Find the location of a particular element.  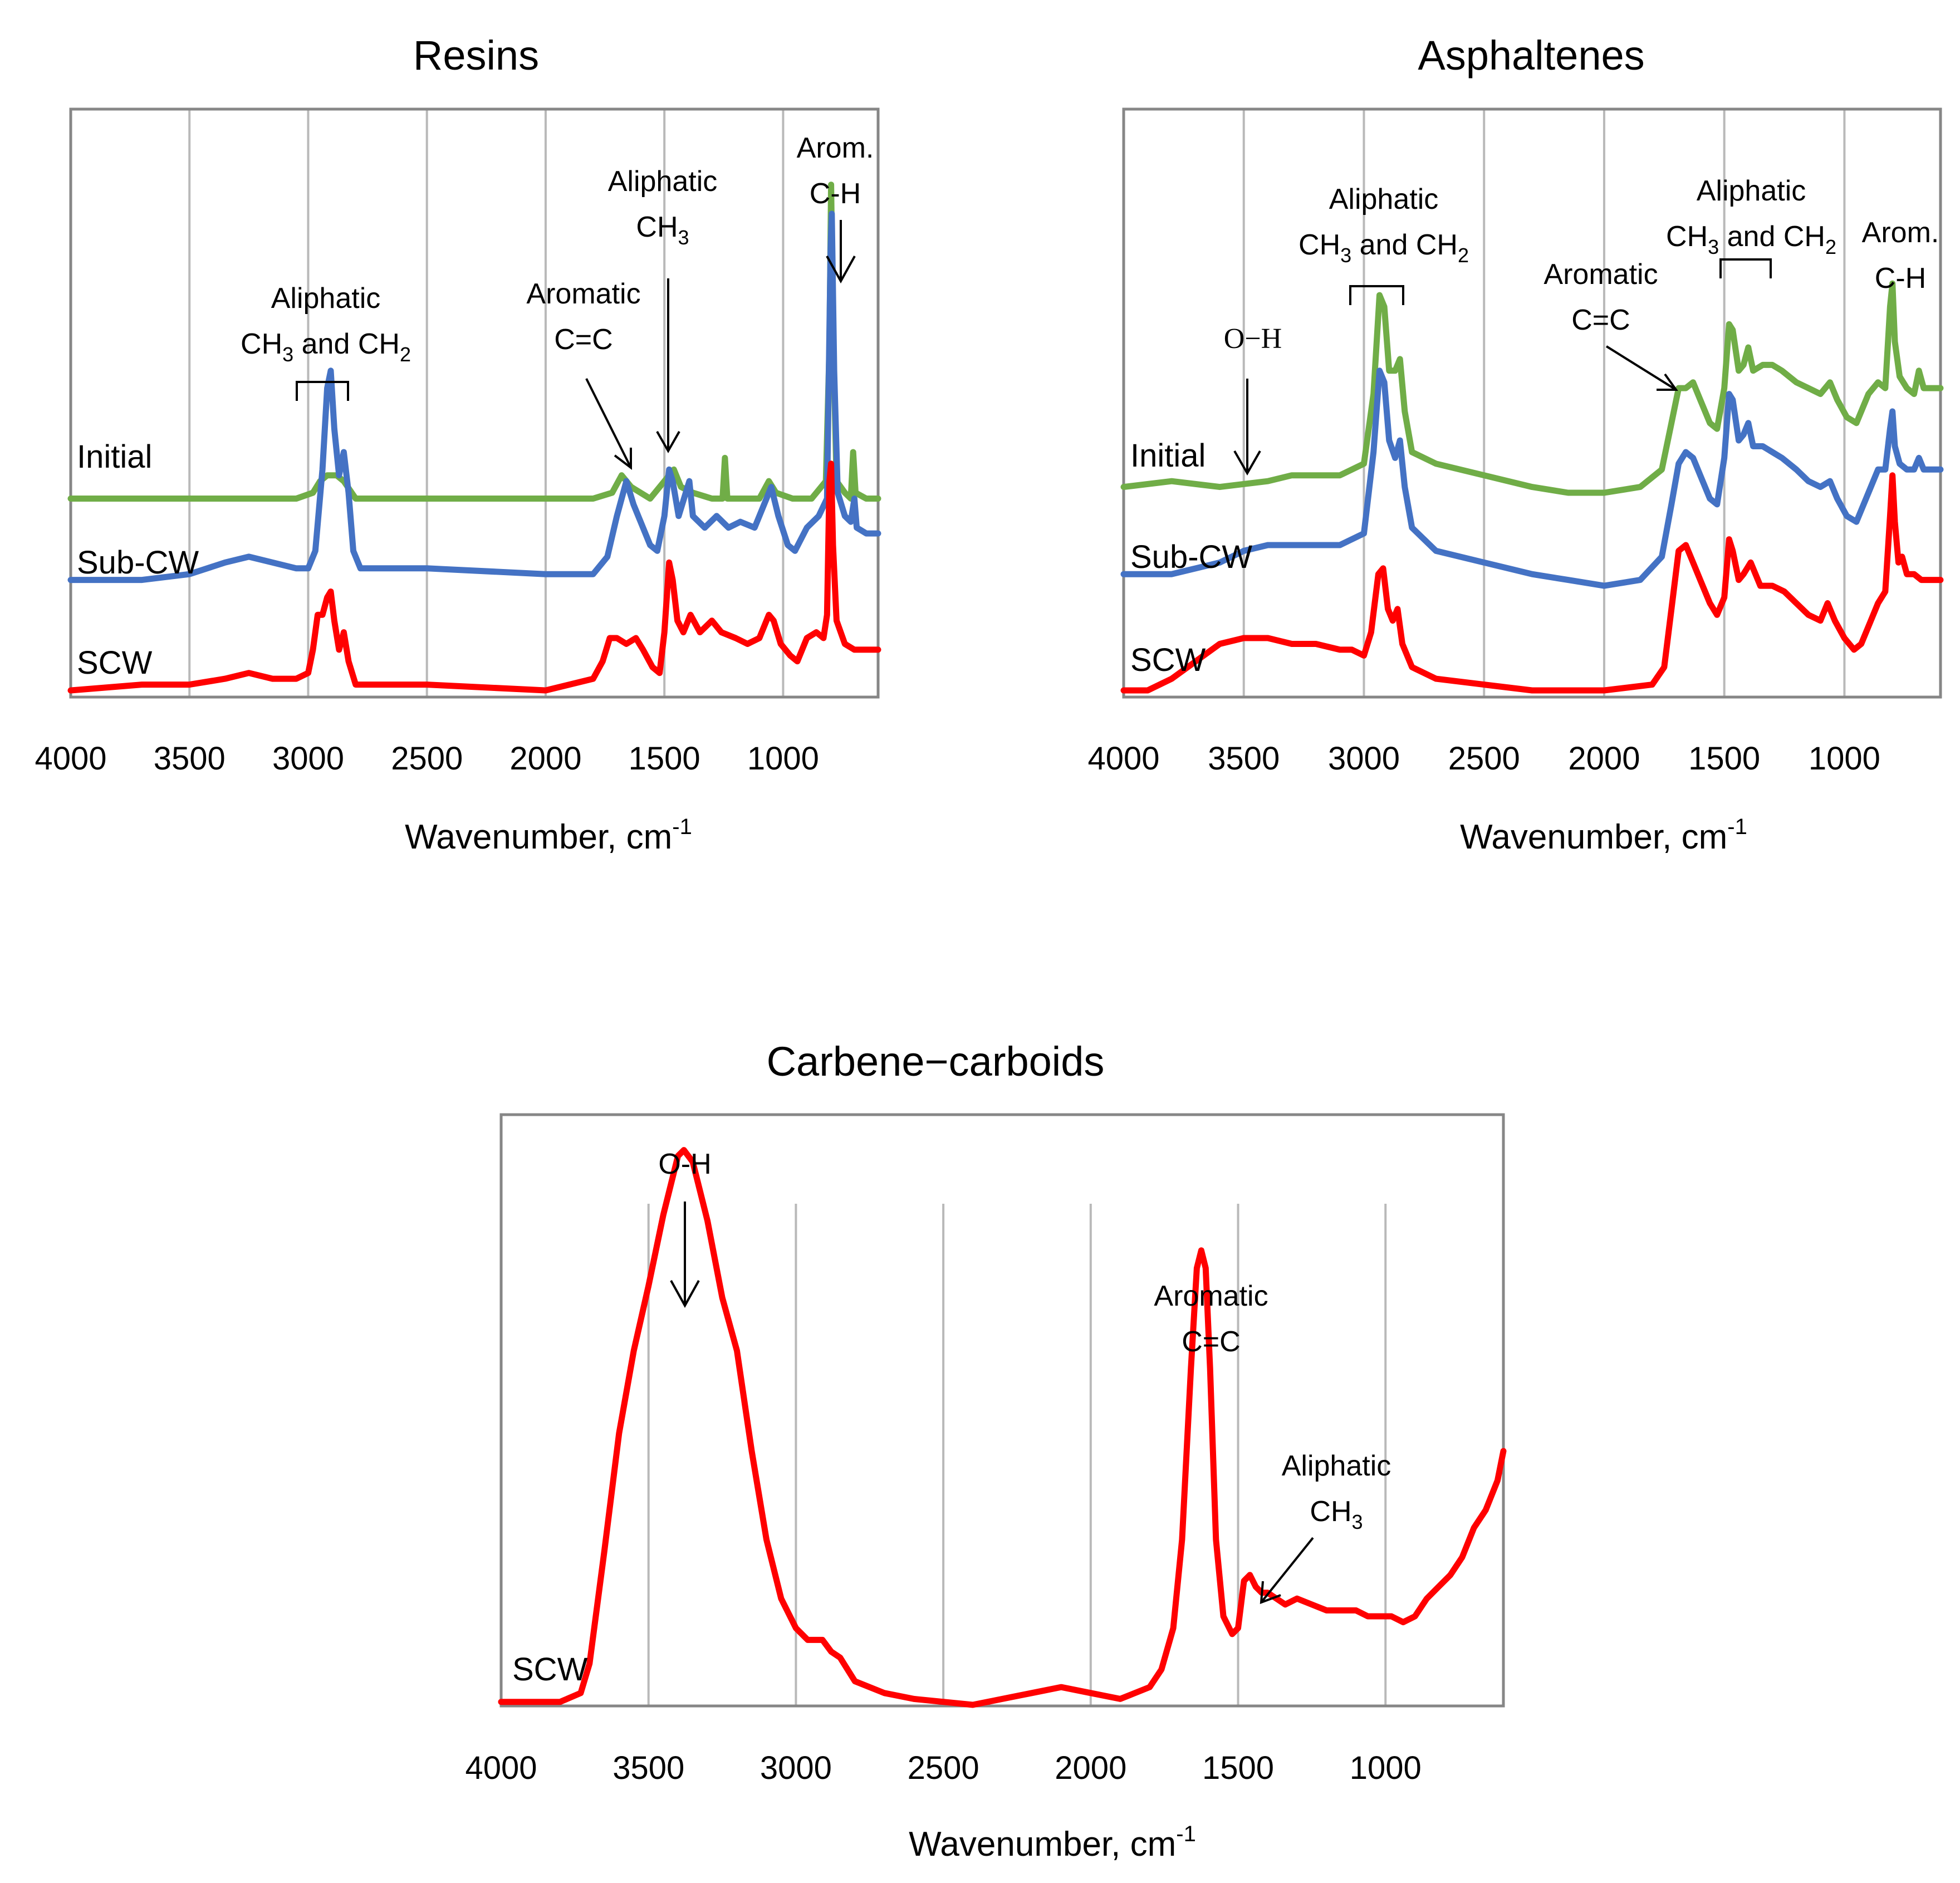

resins-x-axis-title-text: Wavenumber, cm is located at coordinates (538, 837).